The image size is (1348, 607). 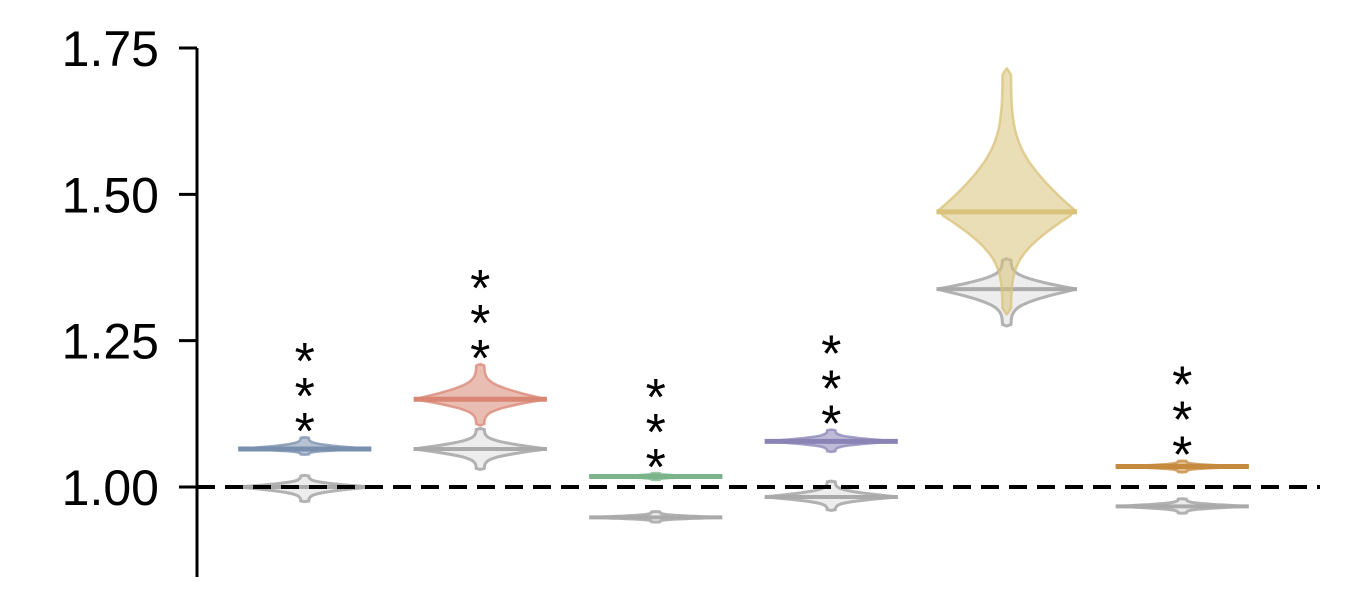 I want to click on y-axis: 1.00 1.25 1.50 1.75, so click(x=130, y=299).